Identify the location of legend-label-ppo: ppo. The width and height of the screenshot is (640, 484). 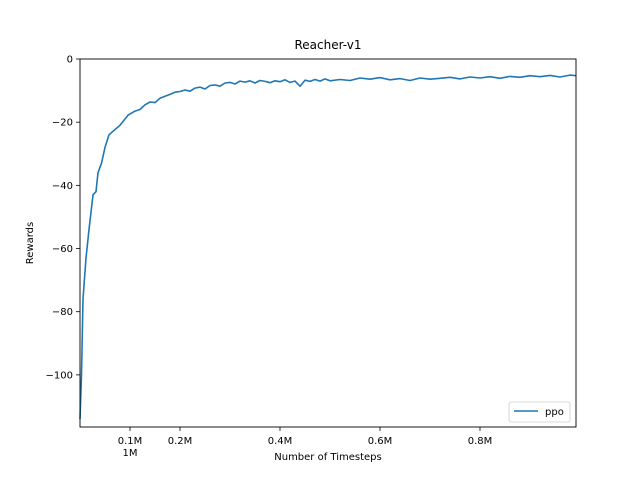
(554, 412).